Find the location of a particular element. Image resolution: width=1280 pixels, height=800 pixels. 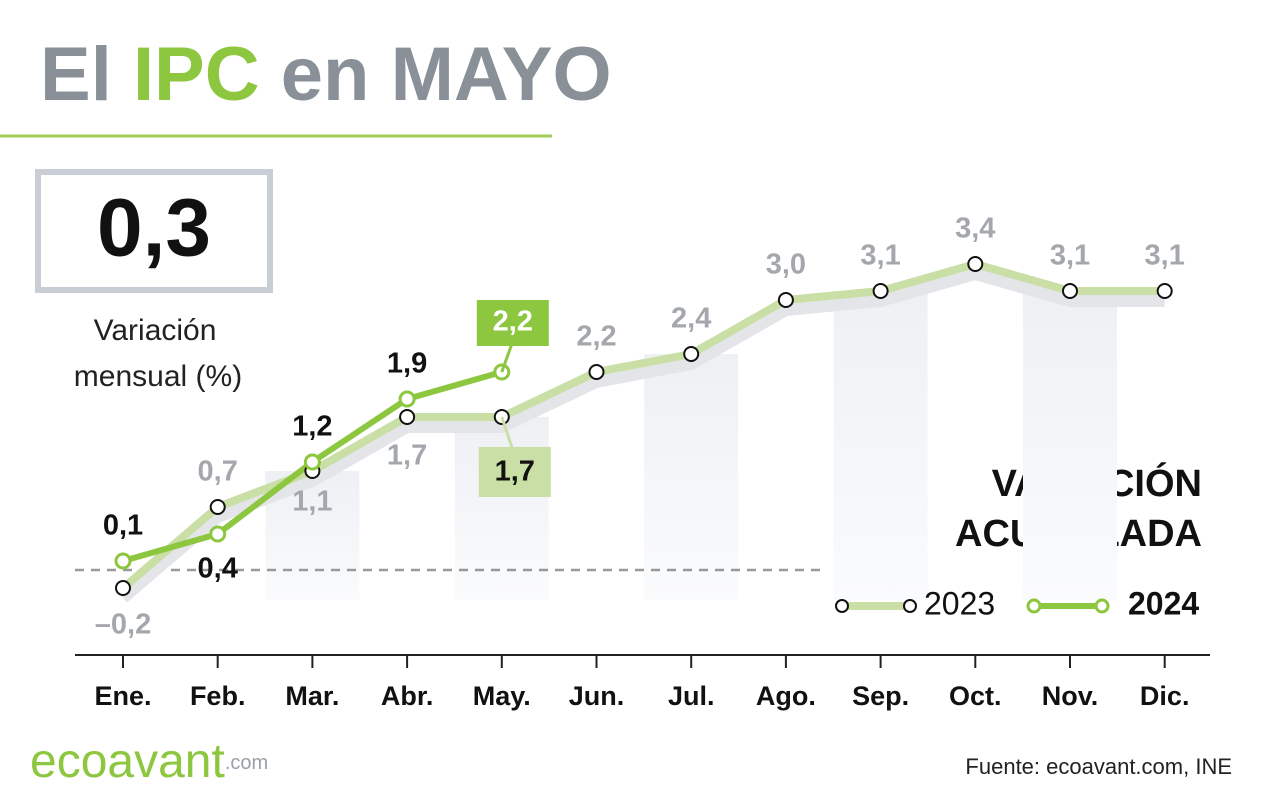

legend-label: 2024 is located at coordinates (1163, 603).